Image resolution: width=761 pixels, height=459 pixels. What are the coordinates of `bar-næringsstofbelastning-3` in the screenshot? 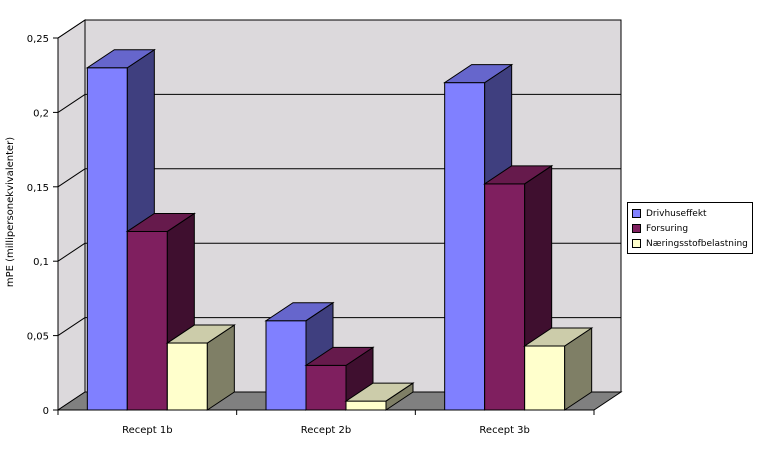 It's located at (558, 369).